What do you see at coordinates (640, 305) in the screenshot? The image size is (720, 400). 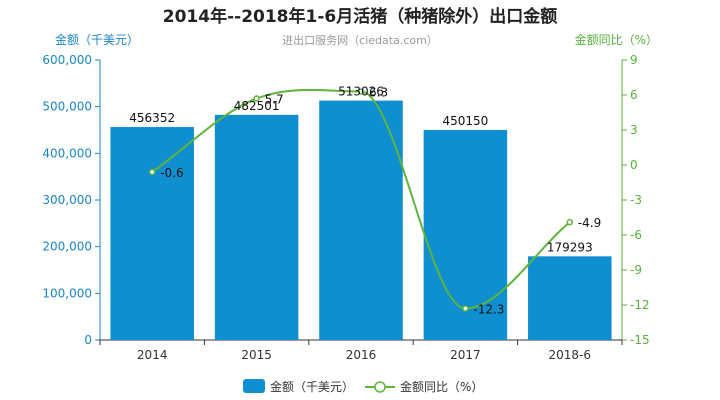 I see `right-tick-label: -12` at bounding box center [640, 305].